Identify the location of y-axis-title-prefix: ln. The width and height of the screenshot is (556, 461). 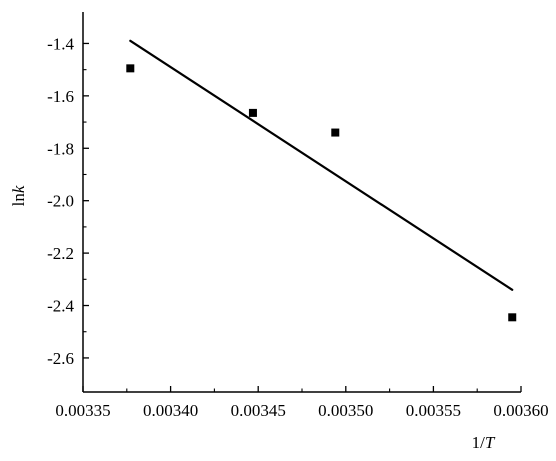
(18, 200).